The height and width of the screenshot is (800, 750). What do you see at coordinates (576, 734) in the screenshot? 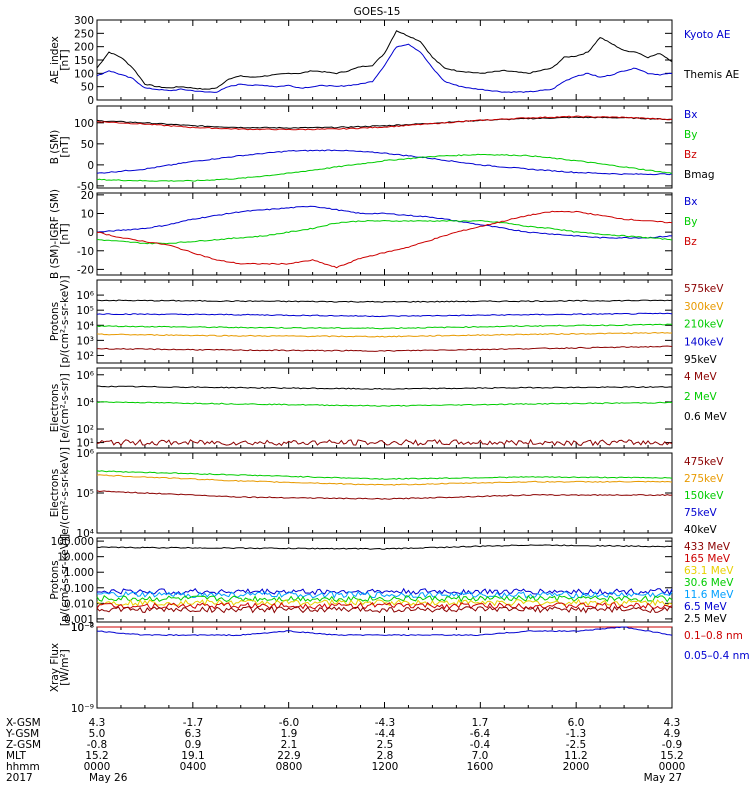
I see `ephemeris-value: -1.3` at bounding box center [576, 734].